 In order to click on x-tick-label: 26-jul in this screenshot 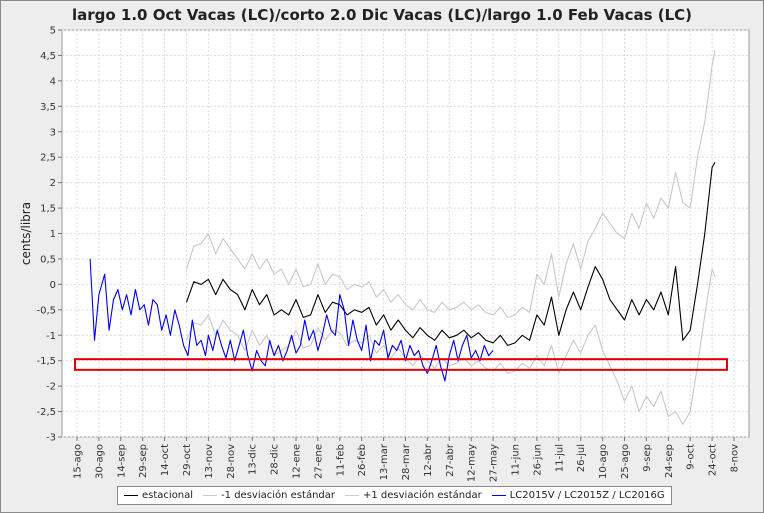, I will do `click(581, 458)`.